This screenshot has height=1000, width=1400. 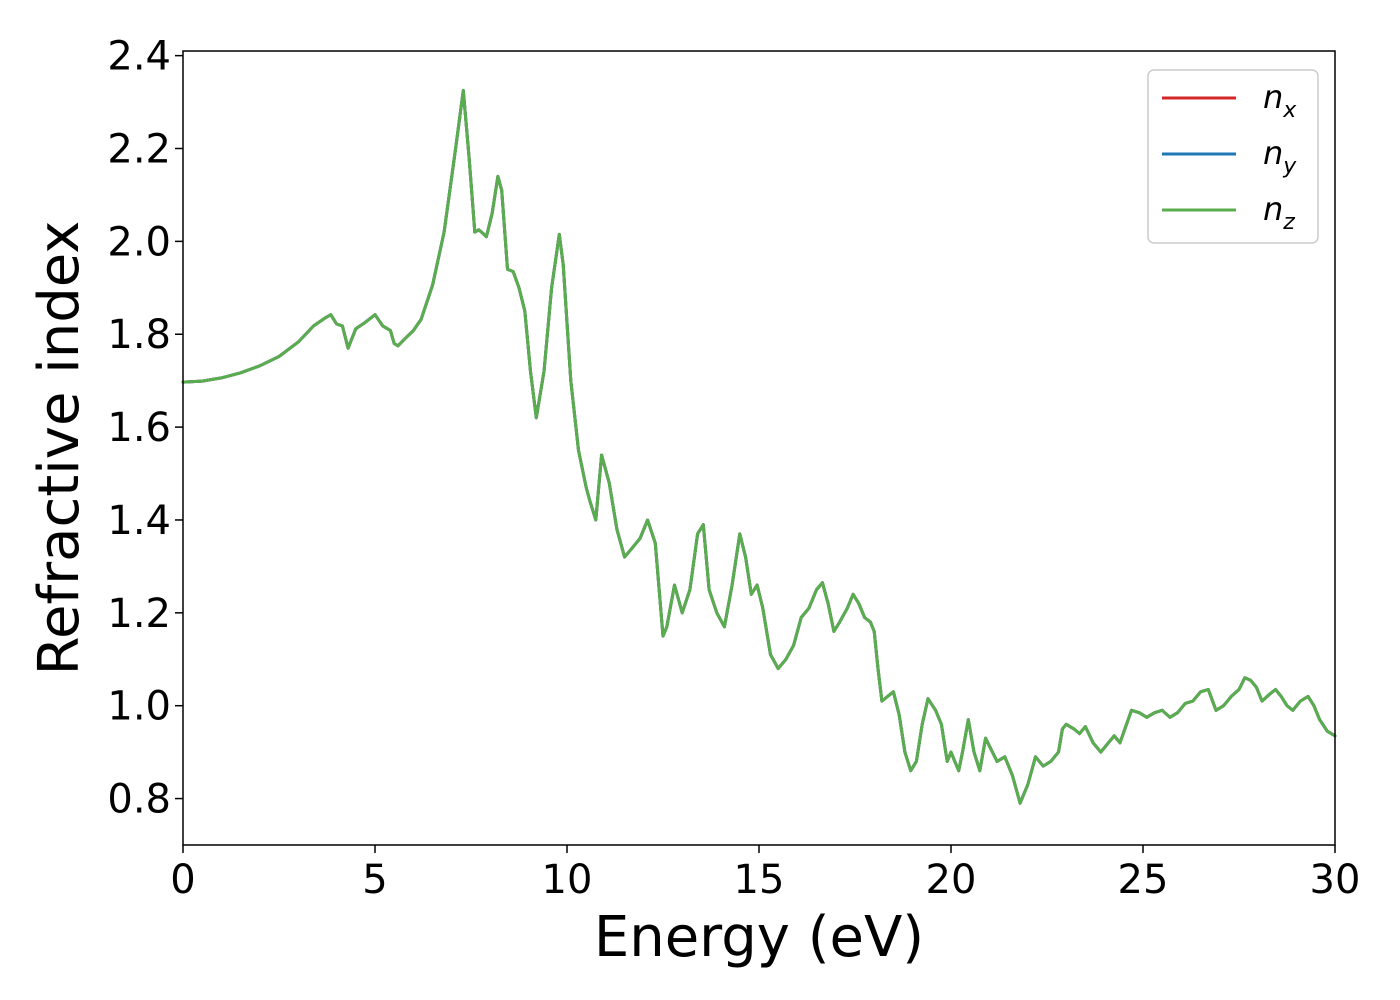 What do you see at coordinates (1143, 880) in the screenshot?
I see `x-tick-label: 25` at bounding box center [1143, 880].